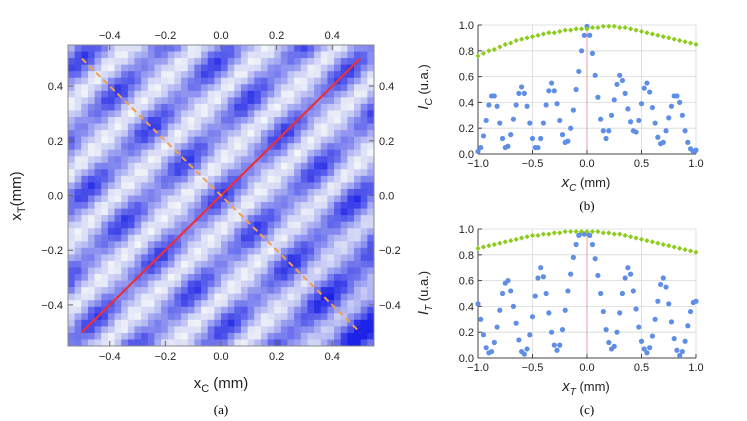  What do you see at coordinates (478, 368) in the screenshot?
I see `plot-c-xtick-label: −1.0` at bounding box center [478, 368].